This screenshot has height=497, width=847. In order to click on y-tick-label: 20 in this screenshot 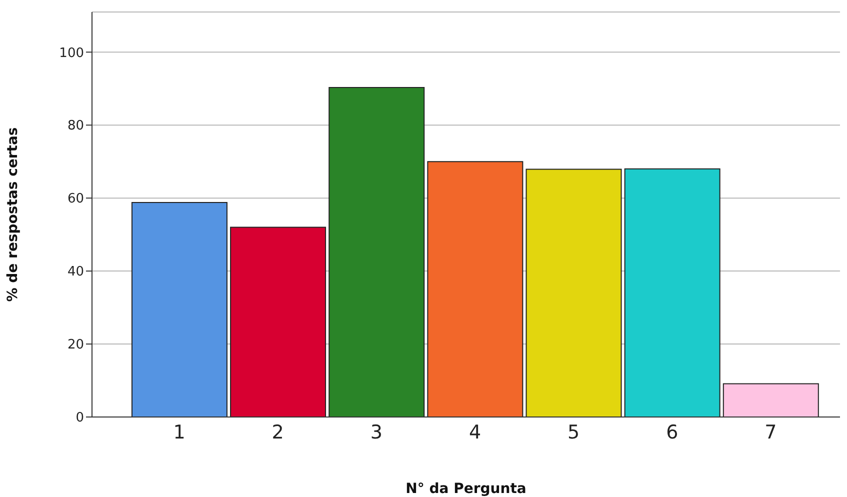, I will do `click(75, 345)`.